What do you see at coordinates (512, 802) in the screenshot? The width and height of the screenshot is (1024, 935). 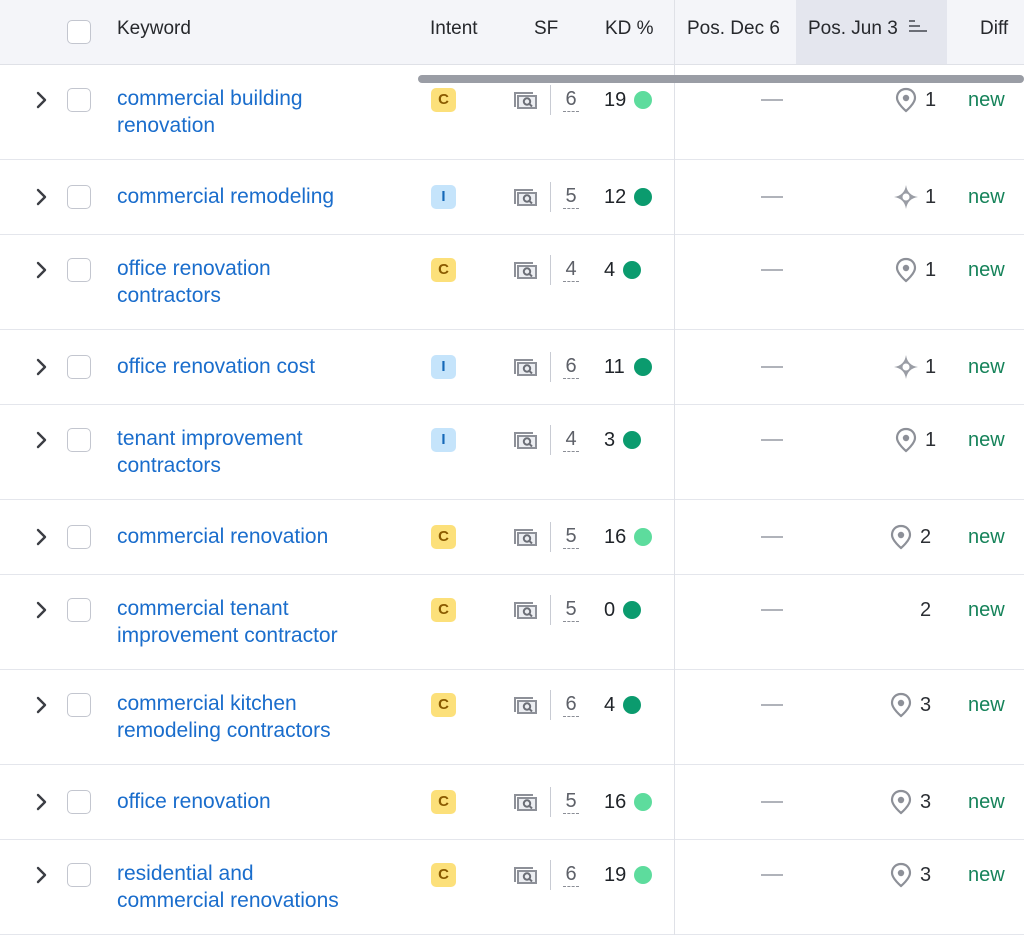 I see `table-row: office renovation C 5 16 3 new` at bounding box center [512, 802].